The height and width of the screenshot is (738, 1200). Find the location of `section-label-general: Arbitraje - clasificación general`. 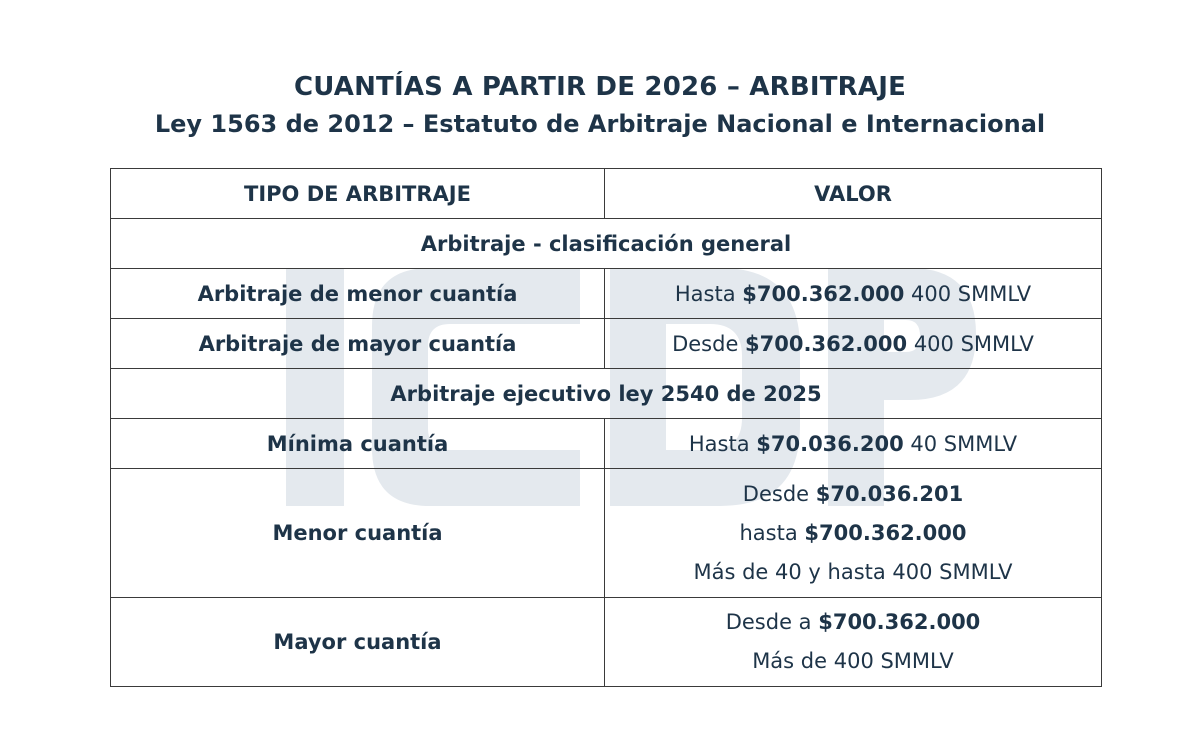

section-label-general: Arbitraje - clasificación general is located at coordinates (606, 243).